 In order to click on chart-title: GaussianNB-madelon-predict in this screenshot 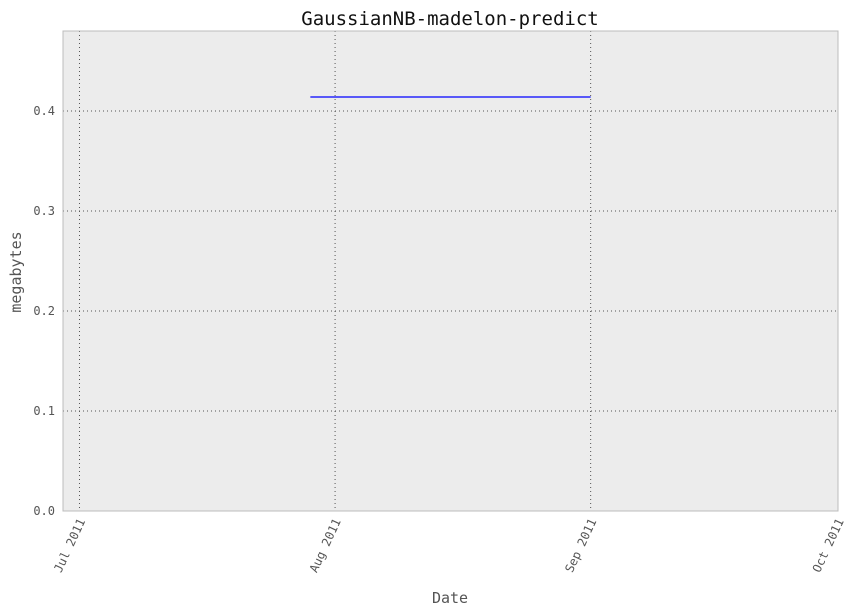, I will do `click(449, 19)`.